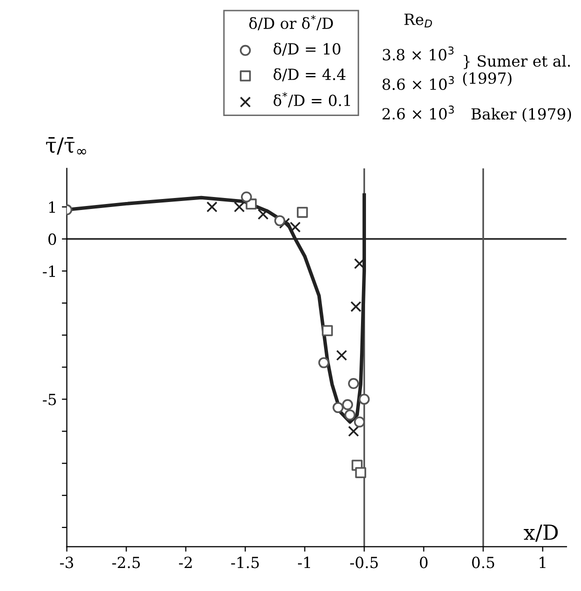 Image resolution: width=581 pixels, height=591 pixels. I want to click on text: } Sumer et al. (1997), so click(516, 70).